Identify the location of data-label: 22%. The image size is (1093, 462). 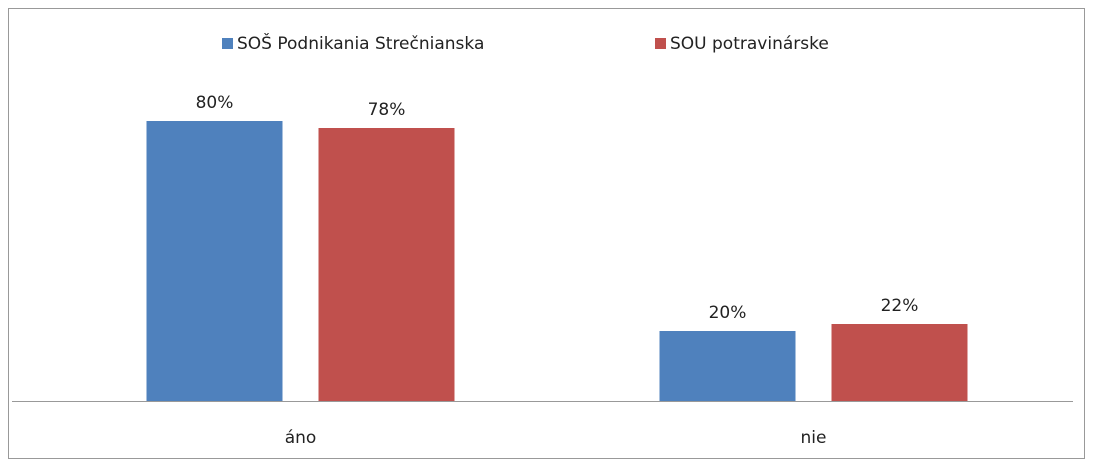
(900, 306).